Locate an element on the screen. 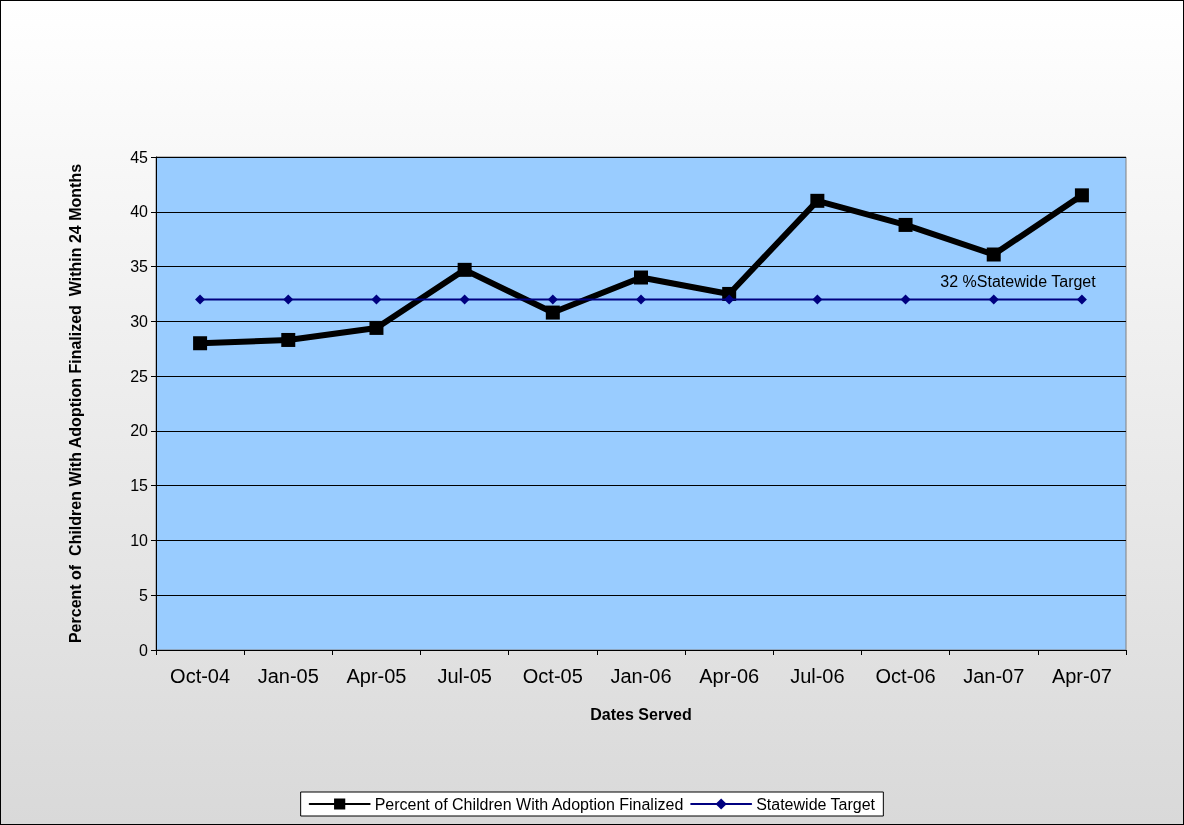 The width and height of the screenshot is (1184, 825). y-axis-title: Percent of Children With Adoption Finalized Within 24 Months is located at coordinates (75, 403).